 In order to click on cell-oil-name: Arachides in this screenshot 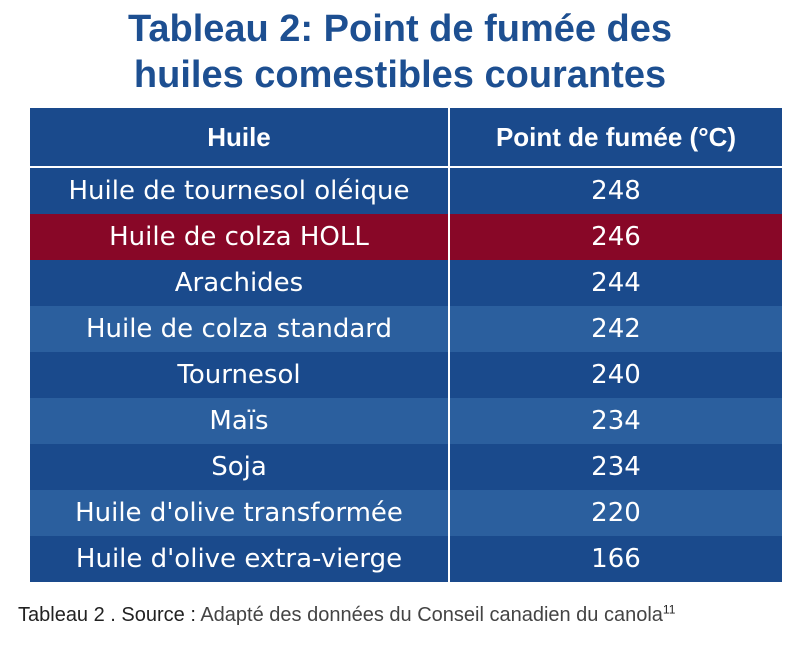, I will do `click(240, 283)`.